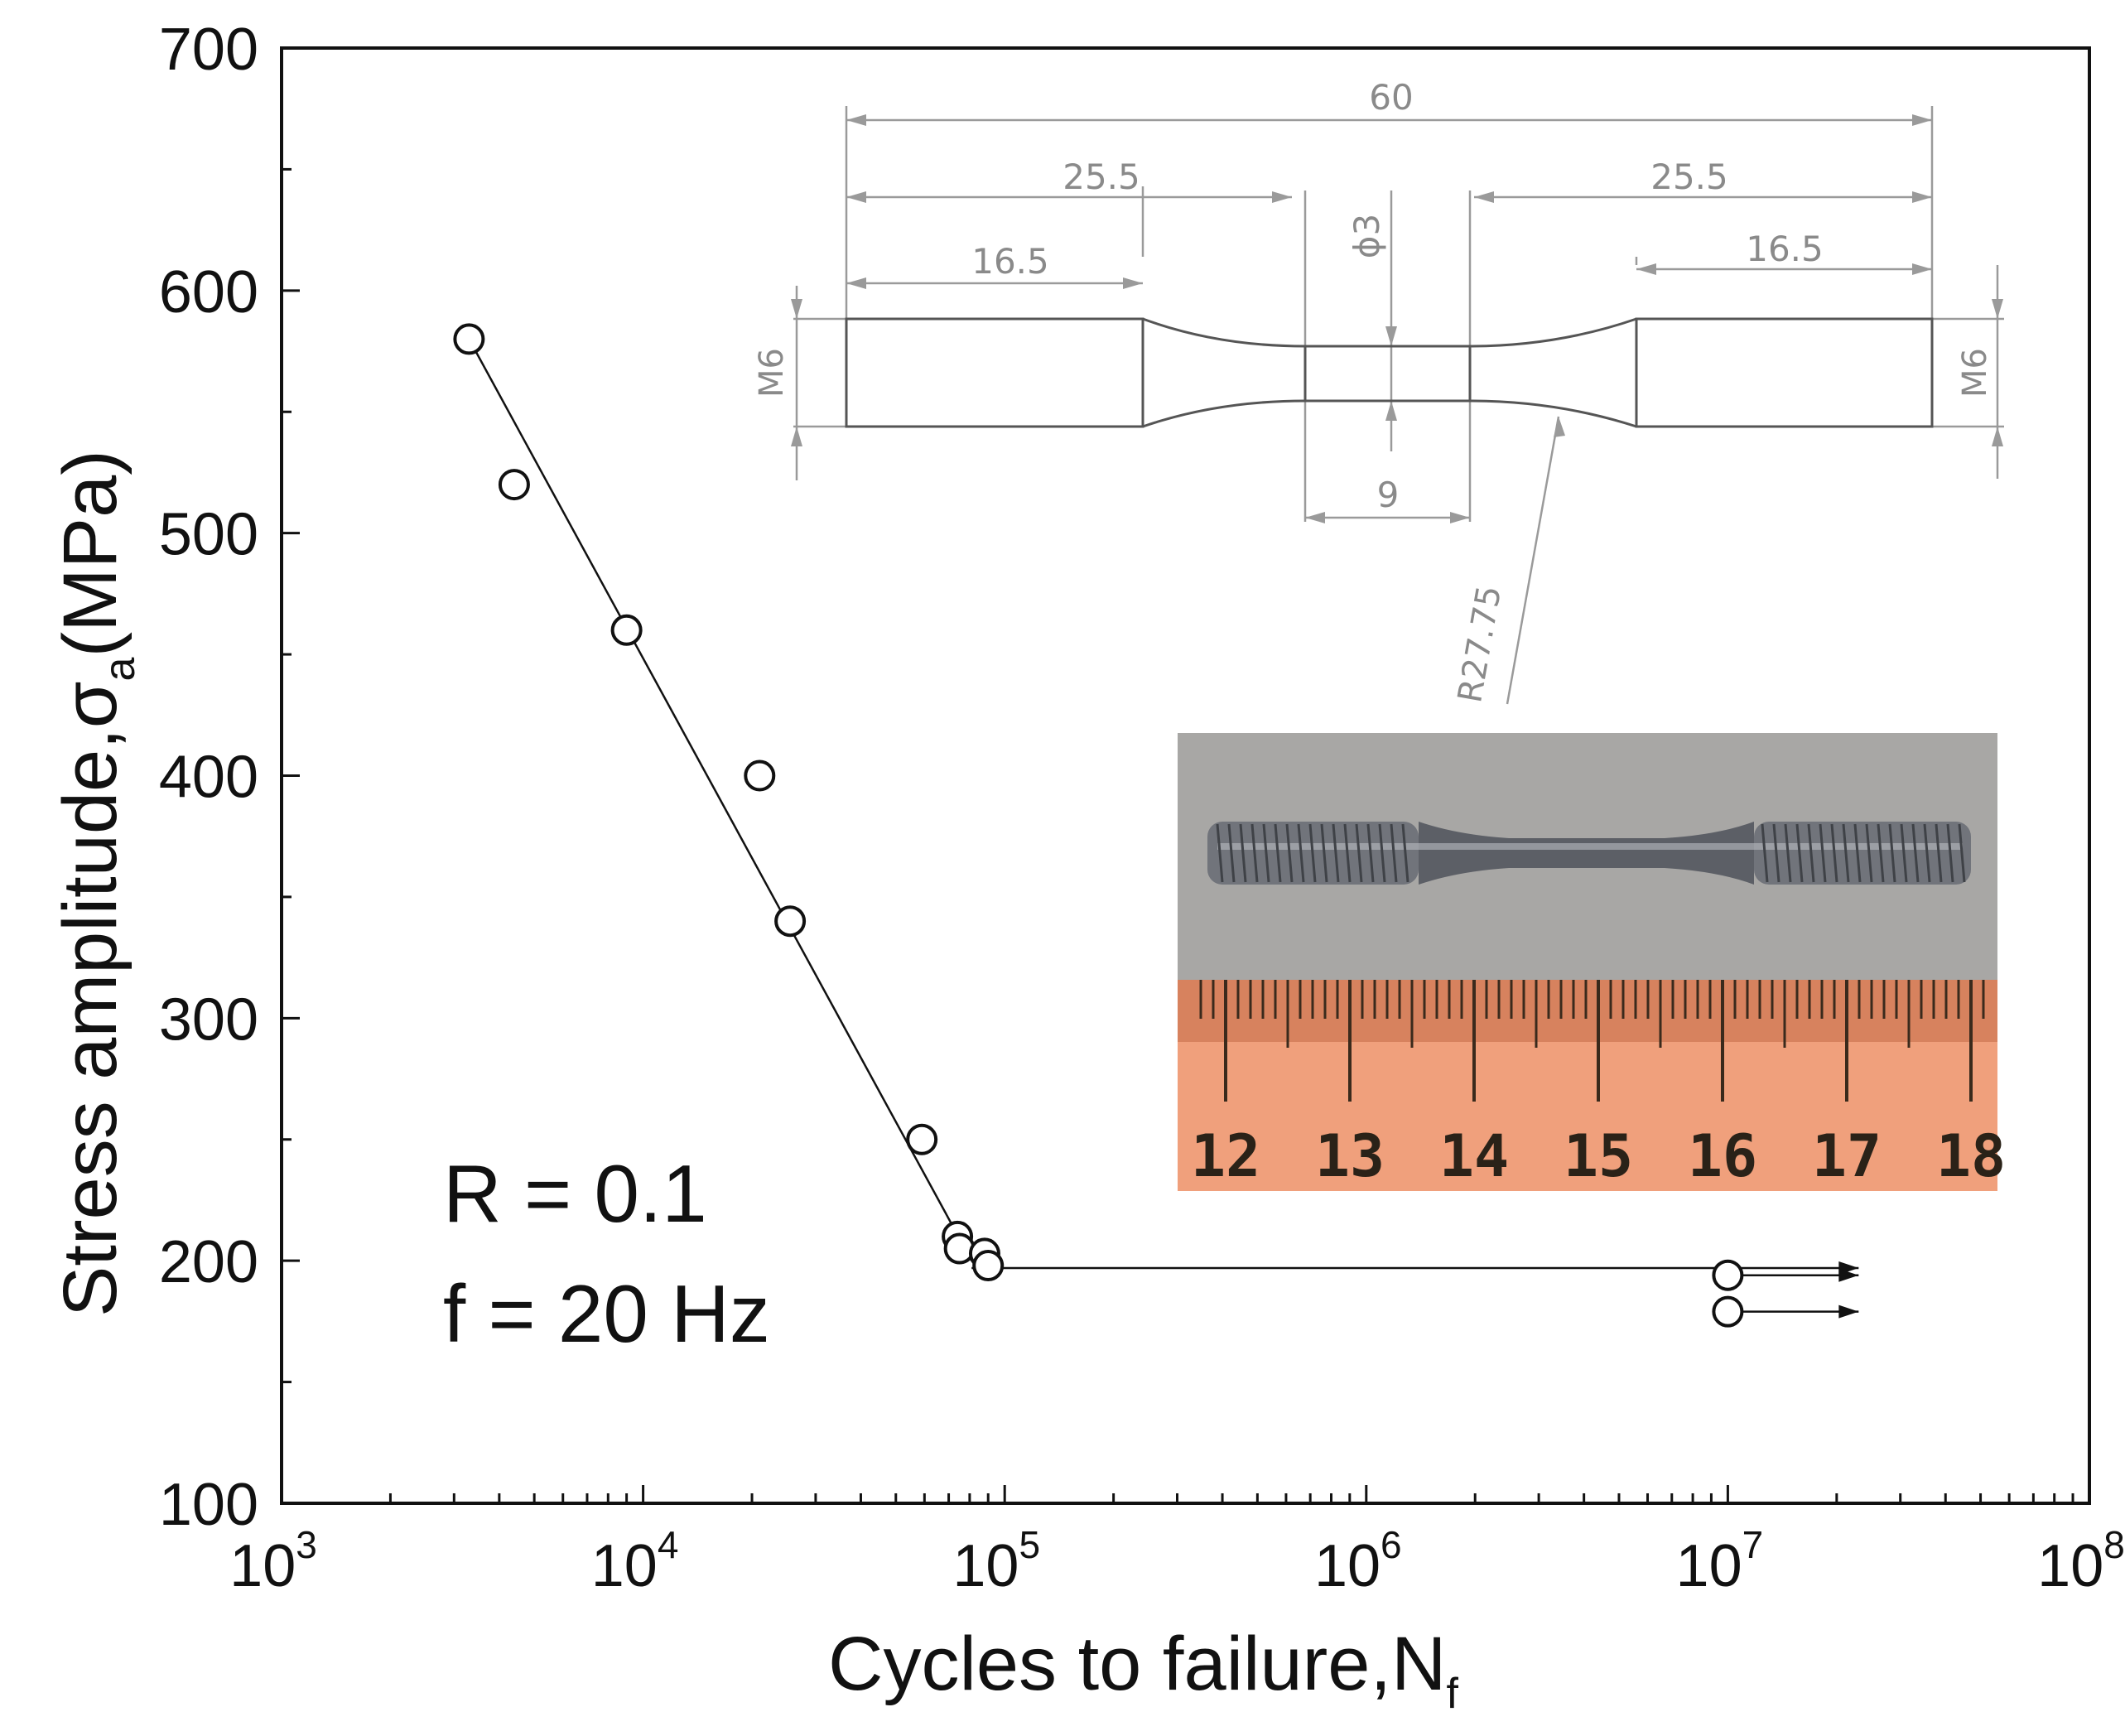  Describe the element at coordinates (1480, 644) in the screenshot. I see `dim-fillet-radius: R27.75` at that location.